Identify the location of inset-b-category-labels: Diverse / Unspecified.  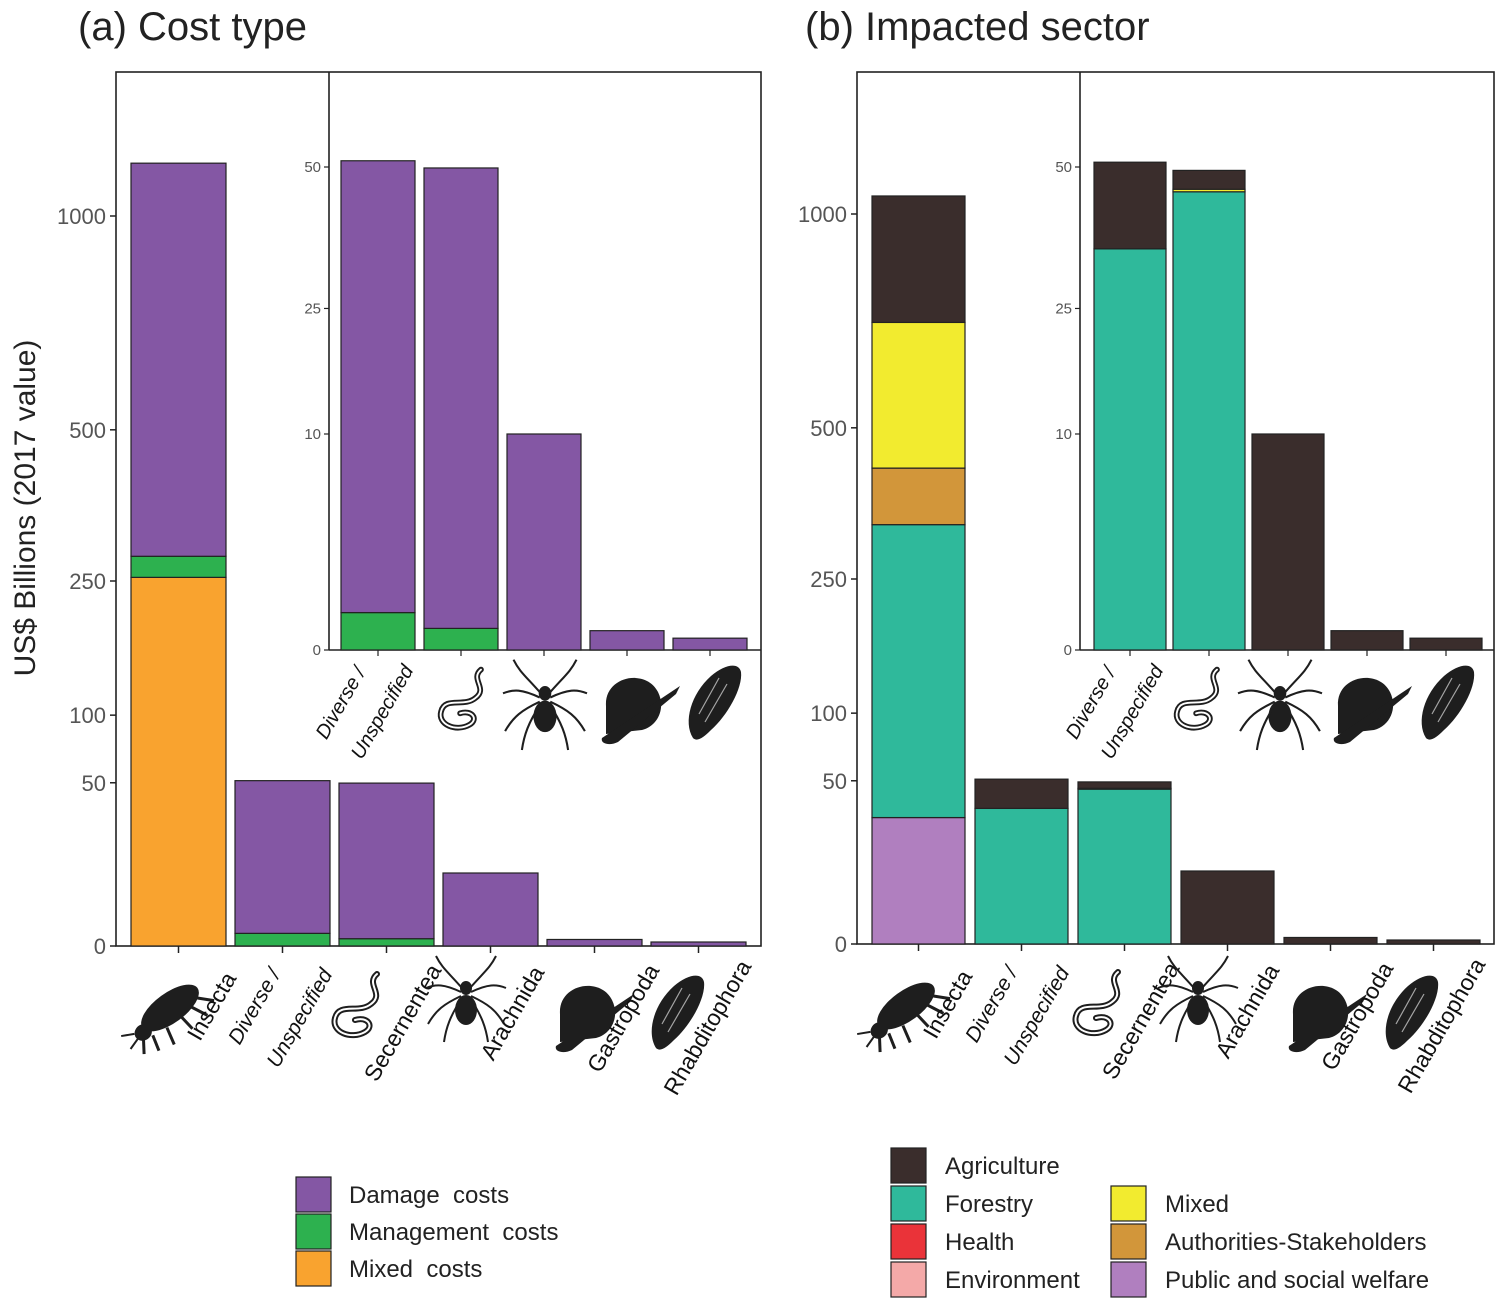
(1268, 710).